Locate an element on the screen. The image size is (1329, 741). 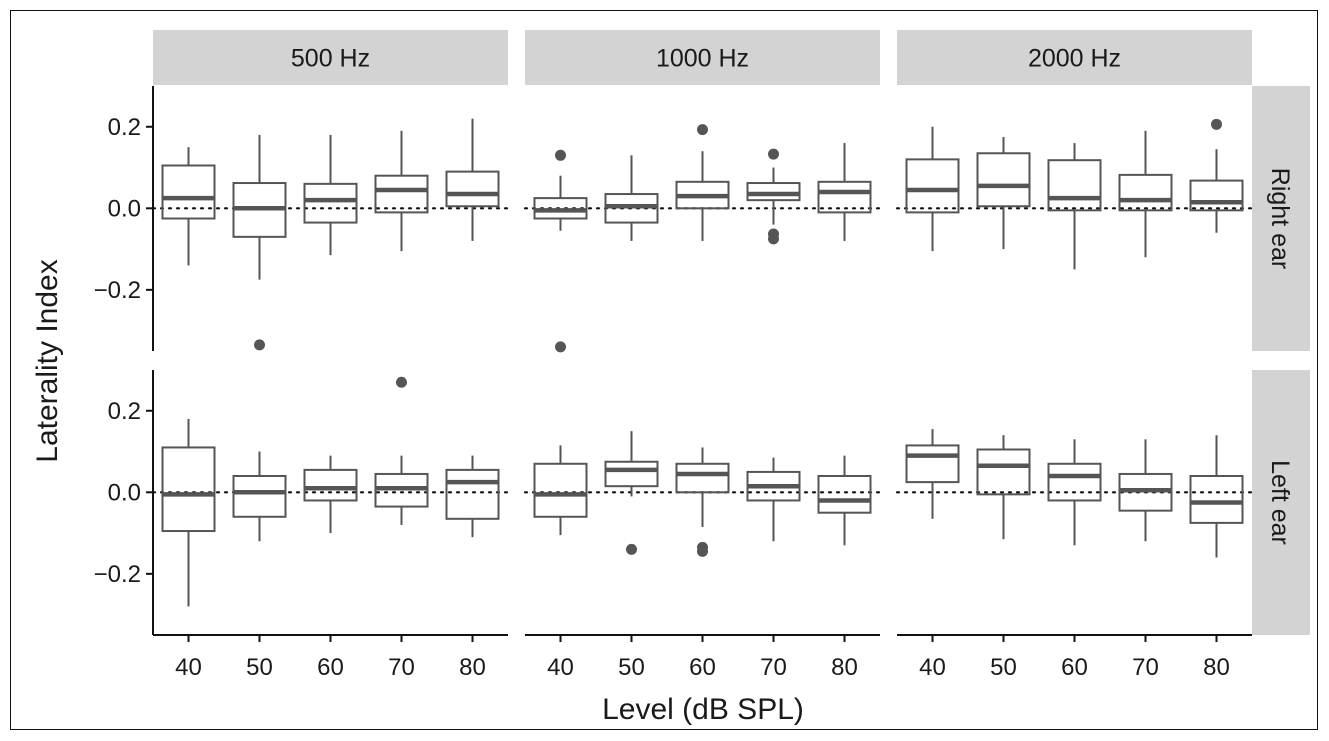
x-axes: 40 50 60 70 80 40 50 60 70 80 40 50 60 70 80 is located at coordinates (702, 657).